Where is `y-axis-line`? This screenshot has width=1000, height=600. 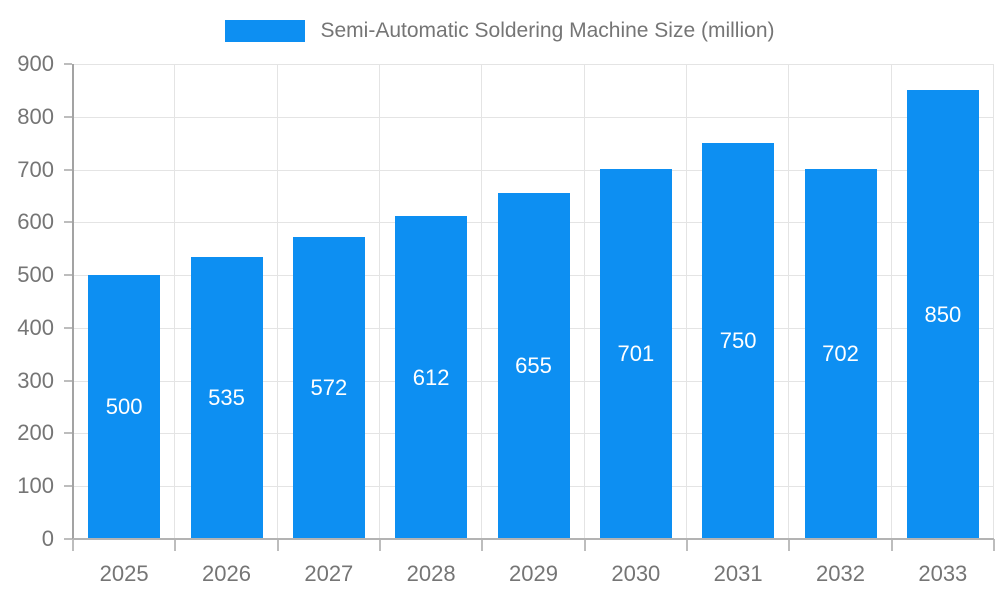 y-axis-line is located at coordinates (73, 301).